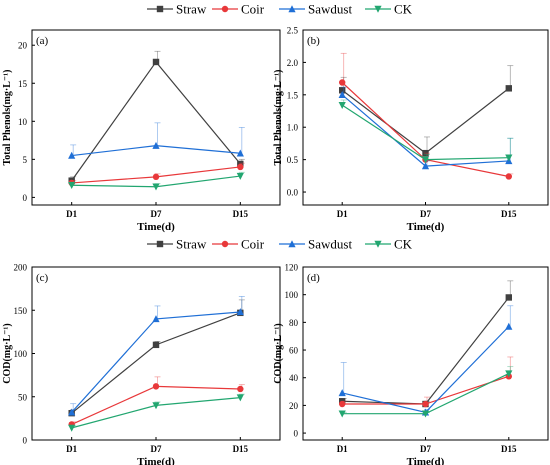 This screenshot has height=465, width=550. I want to click on panel-label: (c), so click(42, 278).